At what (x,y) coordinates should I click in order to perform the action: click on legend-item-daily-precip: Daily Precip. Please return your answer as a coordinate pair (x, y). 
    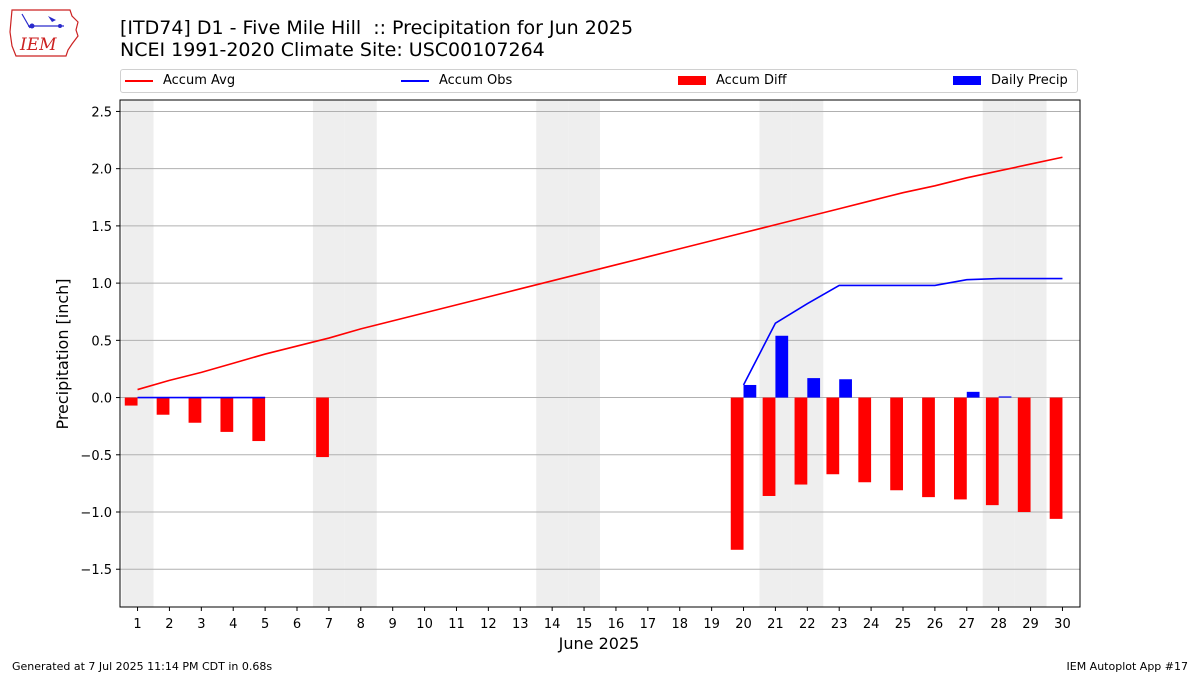
    Looking at the image, I should click on (1010, 81).